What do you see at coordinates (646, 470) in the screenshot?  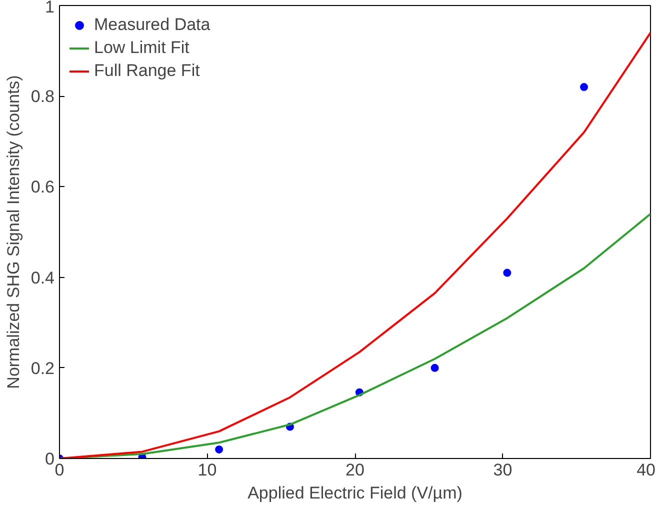 I see `x-tick-label: 40` at bounding box center [646, 470].